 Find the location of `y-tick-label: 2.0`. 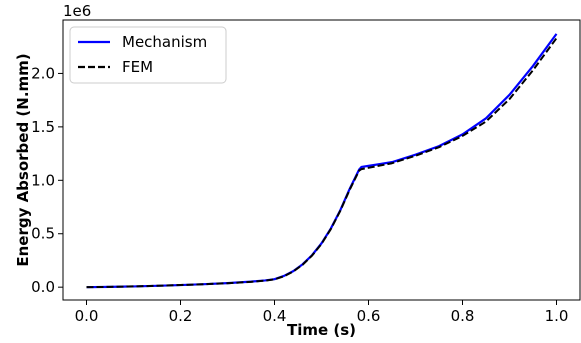

y-tick-label: 2.0 is located at coordinates (43, 73).